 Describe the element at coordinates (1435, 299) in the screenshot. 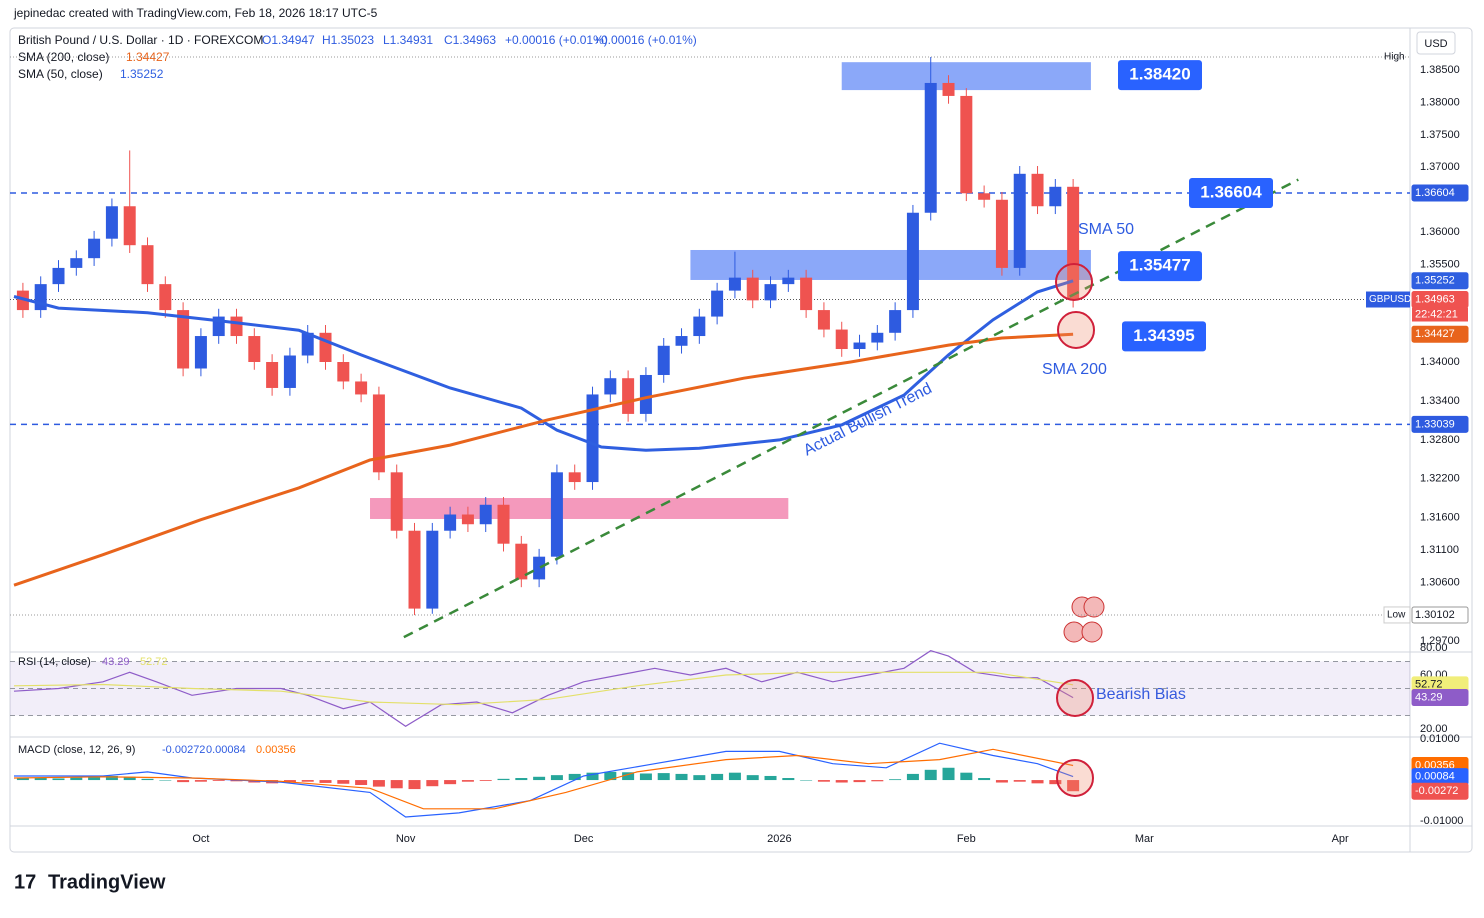

I see `price-tag-label: 1.34963` at that location.